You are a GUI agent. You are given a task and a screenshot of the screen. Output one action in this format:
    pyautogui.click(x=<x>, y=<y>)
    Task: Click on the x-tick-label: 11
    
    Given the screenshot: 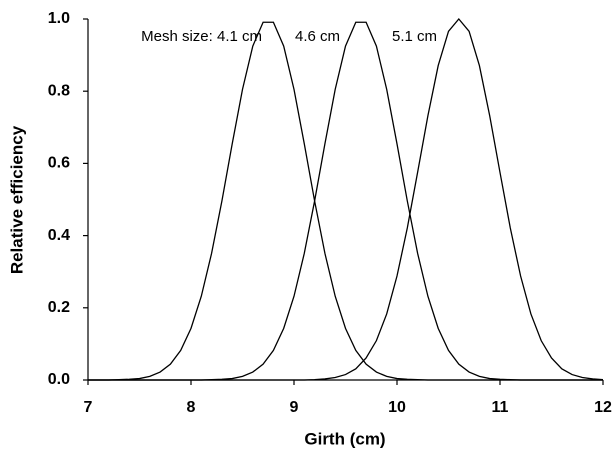 What is the action you would take?
    pyautogui.click(x=500, y=407)
    